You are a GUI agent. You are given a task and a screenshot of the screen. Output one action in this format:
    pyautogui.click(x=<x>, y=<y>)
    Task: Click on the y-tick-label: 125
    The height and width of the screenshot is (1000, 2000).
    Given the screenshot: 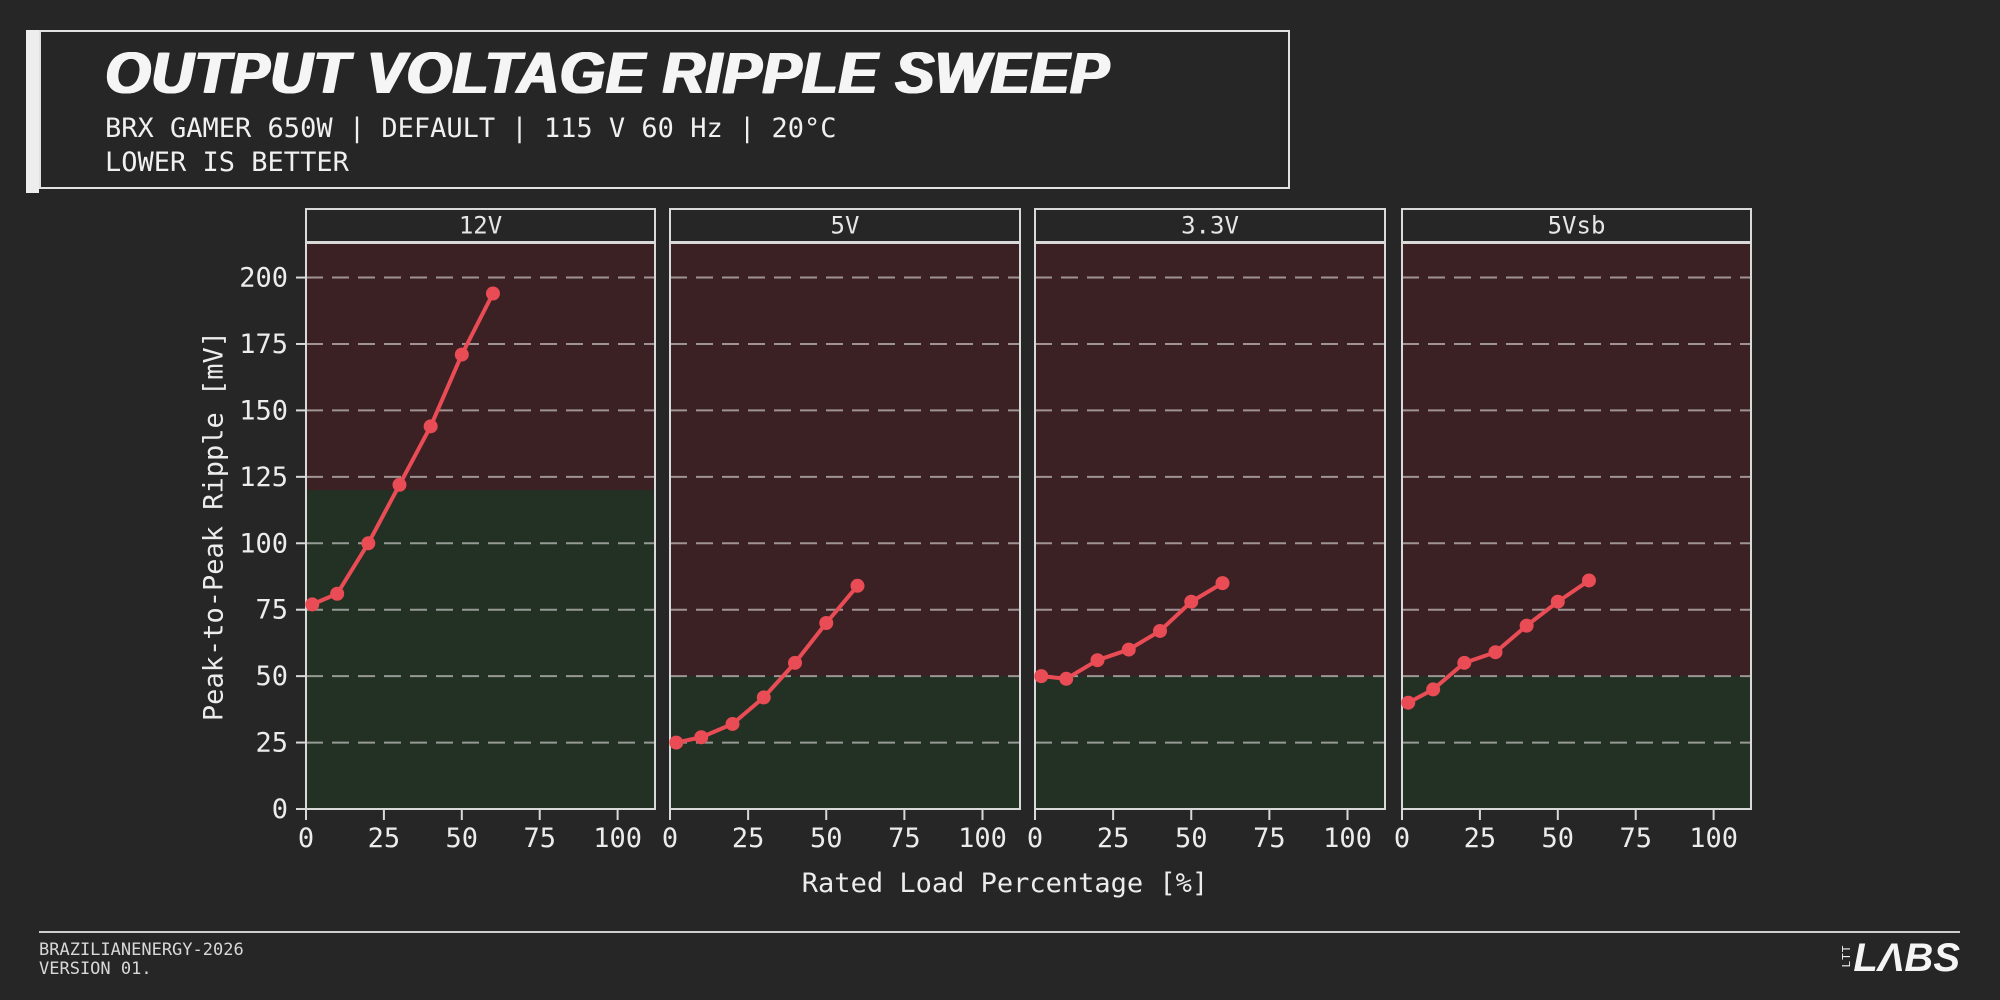 What is the action you would take?
    pyautogui.click(x=263, y=477)
    